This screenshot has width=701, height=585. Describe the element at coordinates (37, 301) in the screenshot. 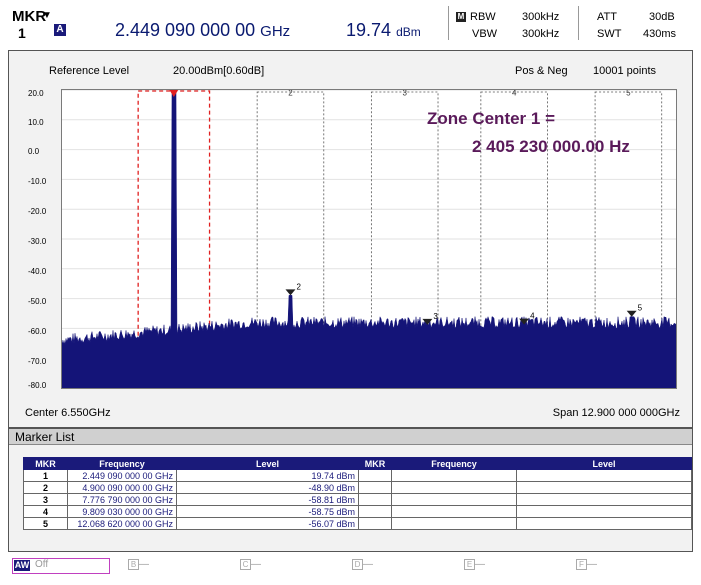

I see `y-tick-label: -50.0` at that location.